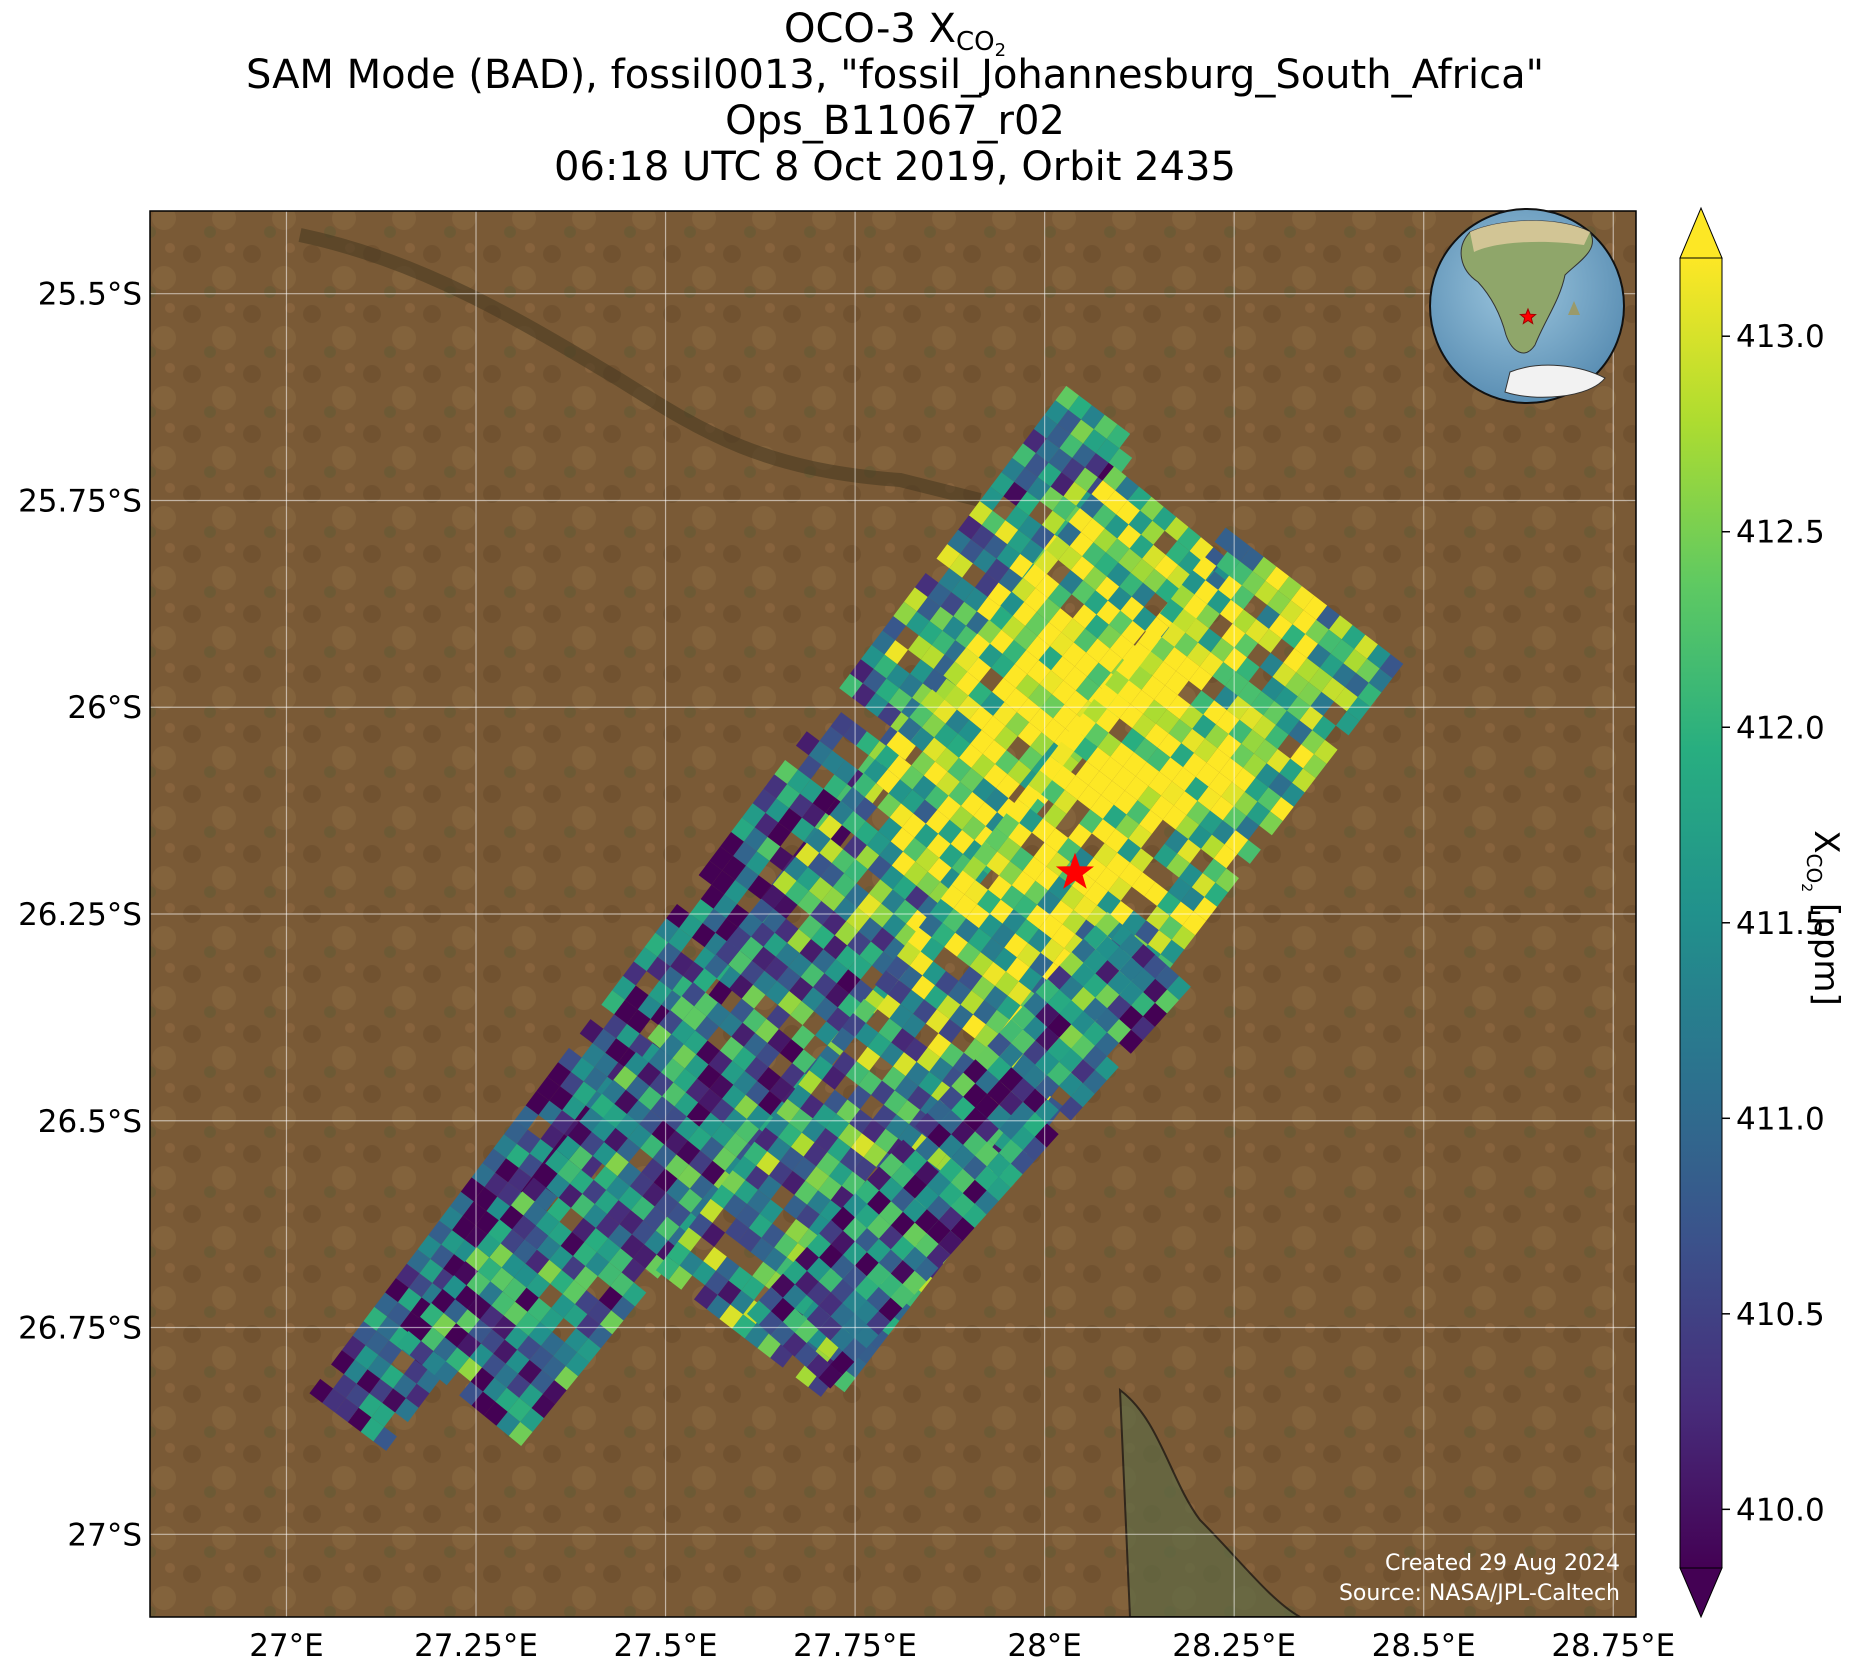 This screenshot has width=1856, height=1667. I want to click on credit-created: Created 29 Aug 2024, so click(1502, 1563).